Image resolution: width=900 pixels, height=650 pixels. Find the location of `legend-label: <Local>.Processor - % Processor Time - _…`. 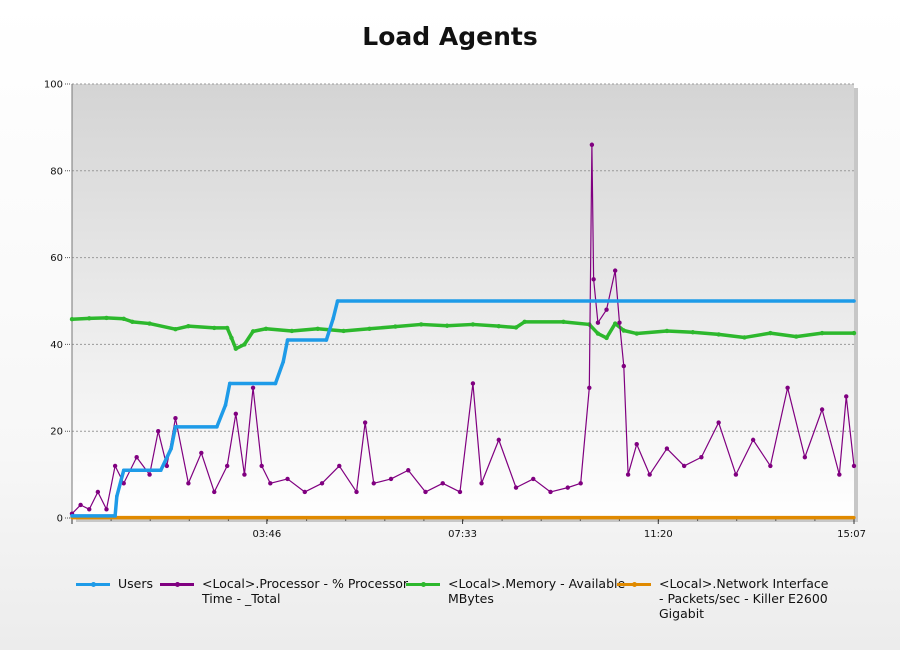

legend-label: <Local>.Processor - % Processor Time - _… is located at coordinates (305, 591).